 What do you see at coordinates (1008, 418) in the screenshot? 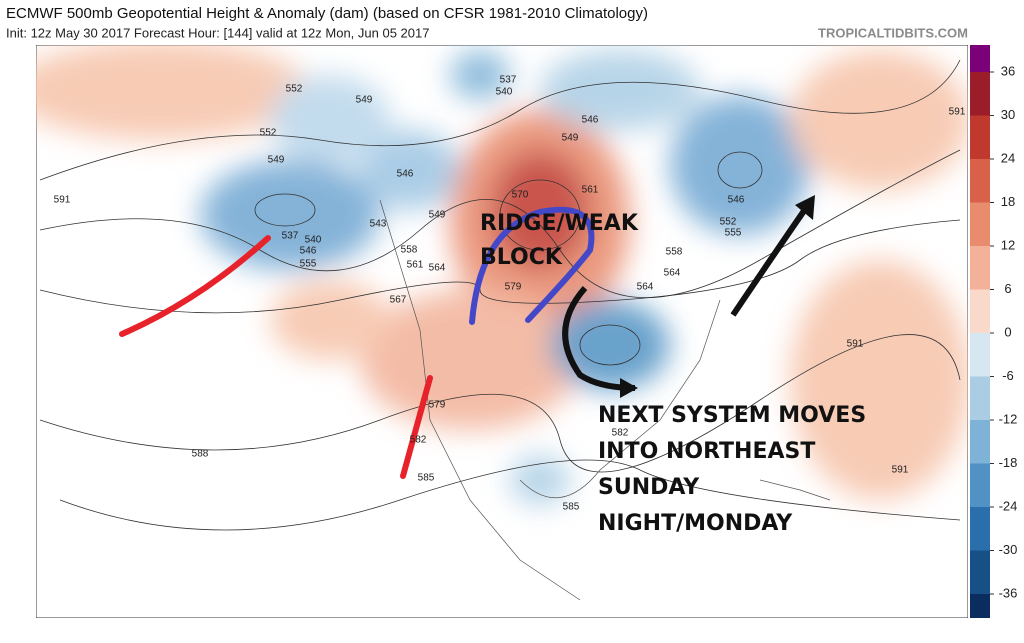
I see `colorbar-tick-label: -12` at bounding box center [1008, 418].